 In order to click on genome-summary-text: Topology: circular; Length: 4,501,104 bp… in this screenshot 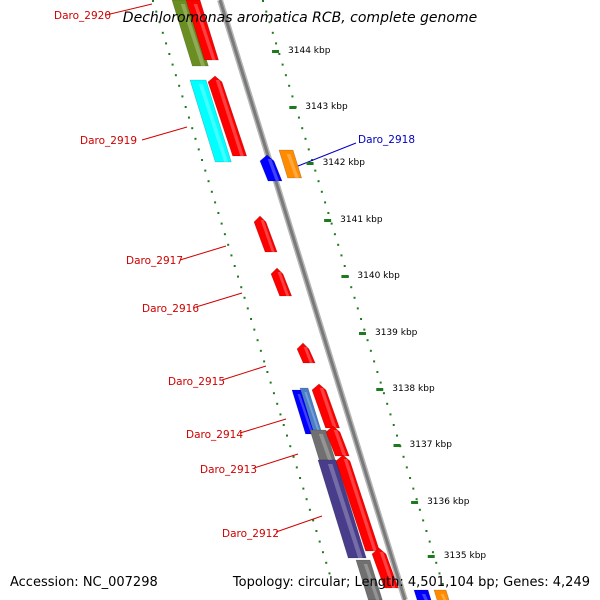, I will do `click(411, 582)`.